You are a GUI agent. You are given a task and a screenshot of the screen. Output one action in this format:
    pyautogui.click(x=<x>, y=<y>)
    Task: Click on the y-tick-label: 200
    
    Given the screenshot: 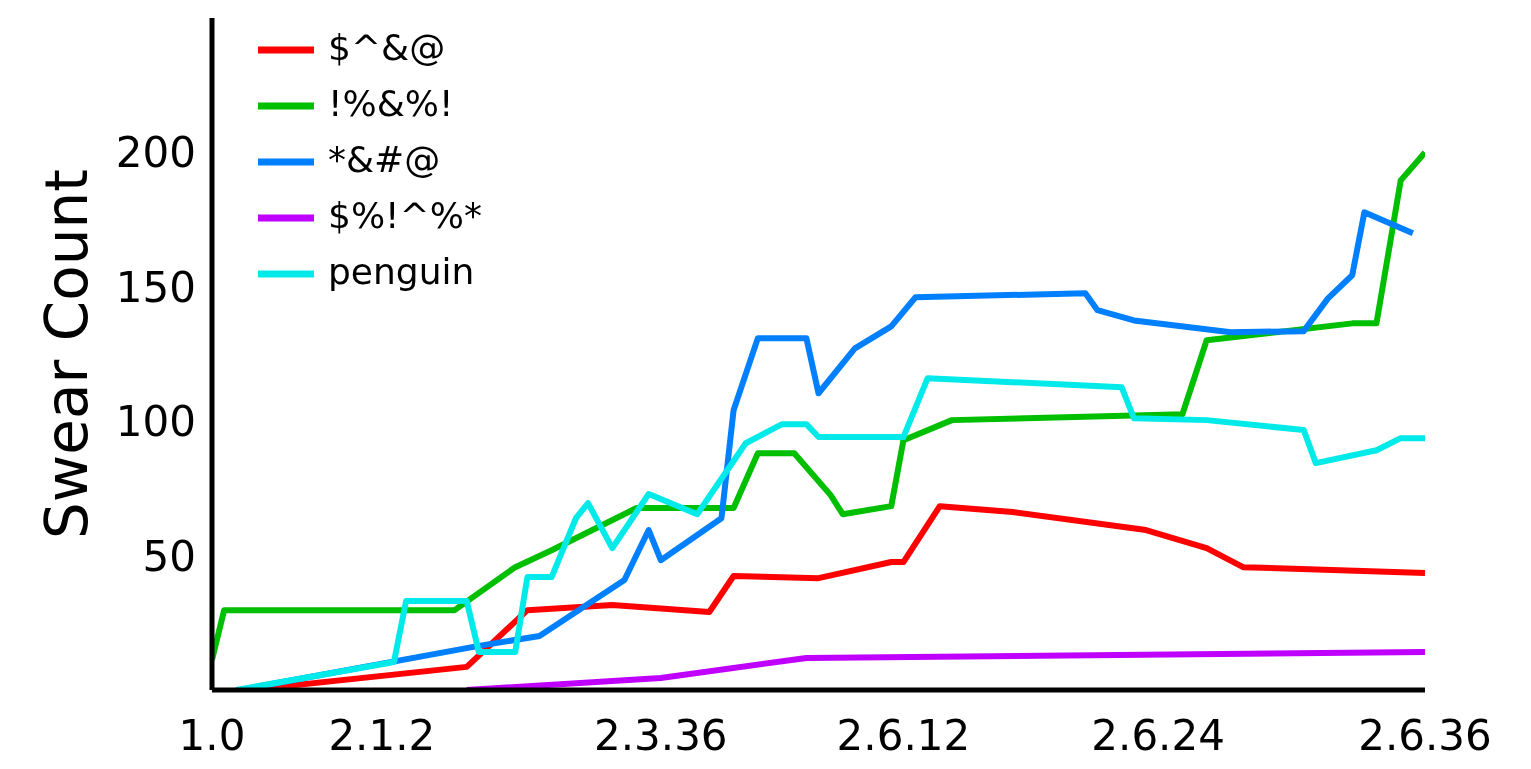 What is the action you would take?
    pyautogui.click(x=155, y=153)
    